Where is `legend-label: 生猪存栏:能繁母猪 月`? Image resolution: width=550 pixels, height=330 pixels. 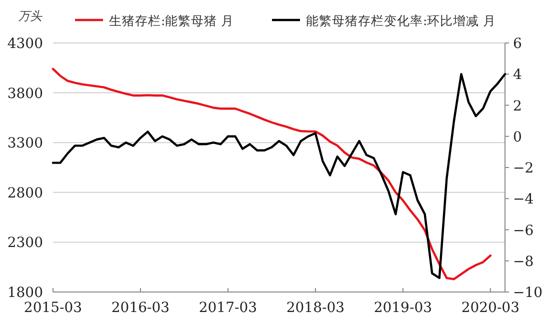 legend-label: 生猪存栏:能繁母猪 月 is located at coordinates (171, 20).